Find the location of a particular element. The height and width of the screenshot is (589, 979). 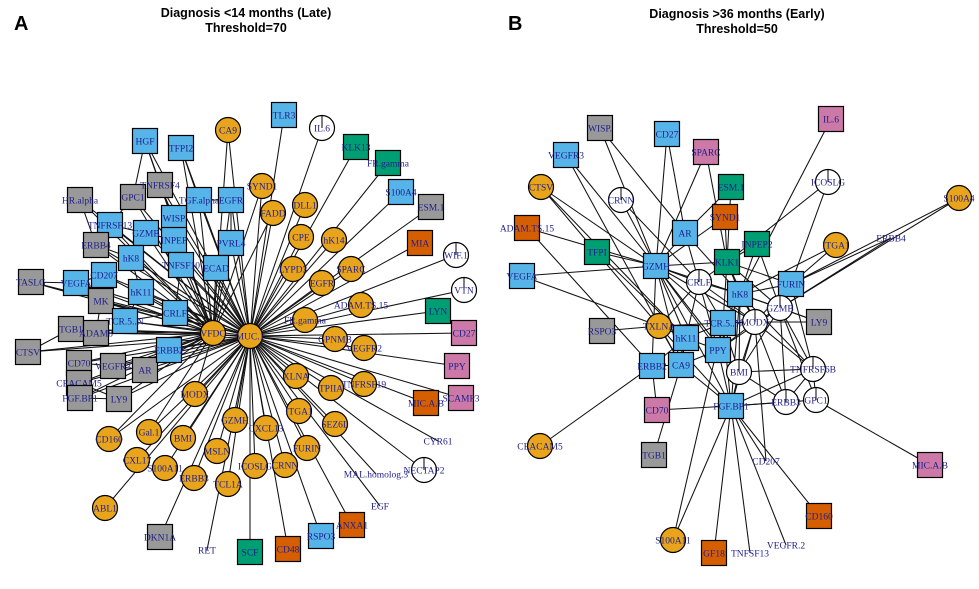

edge-ADAM.TS.15-ERBB2 is located at coordinates (589, 297).